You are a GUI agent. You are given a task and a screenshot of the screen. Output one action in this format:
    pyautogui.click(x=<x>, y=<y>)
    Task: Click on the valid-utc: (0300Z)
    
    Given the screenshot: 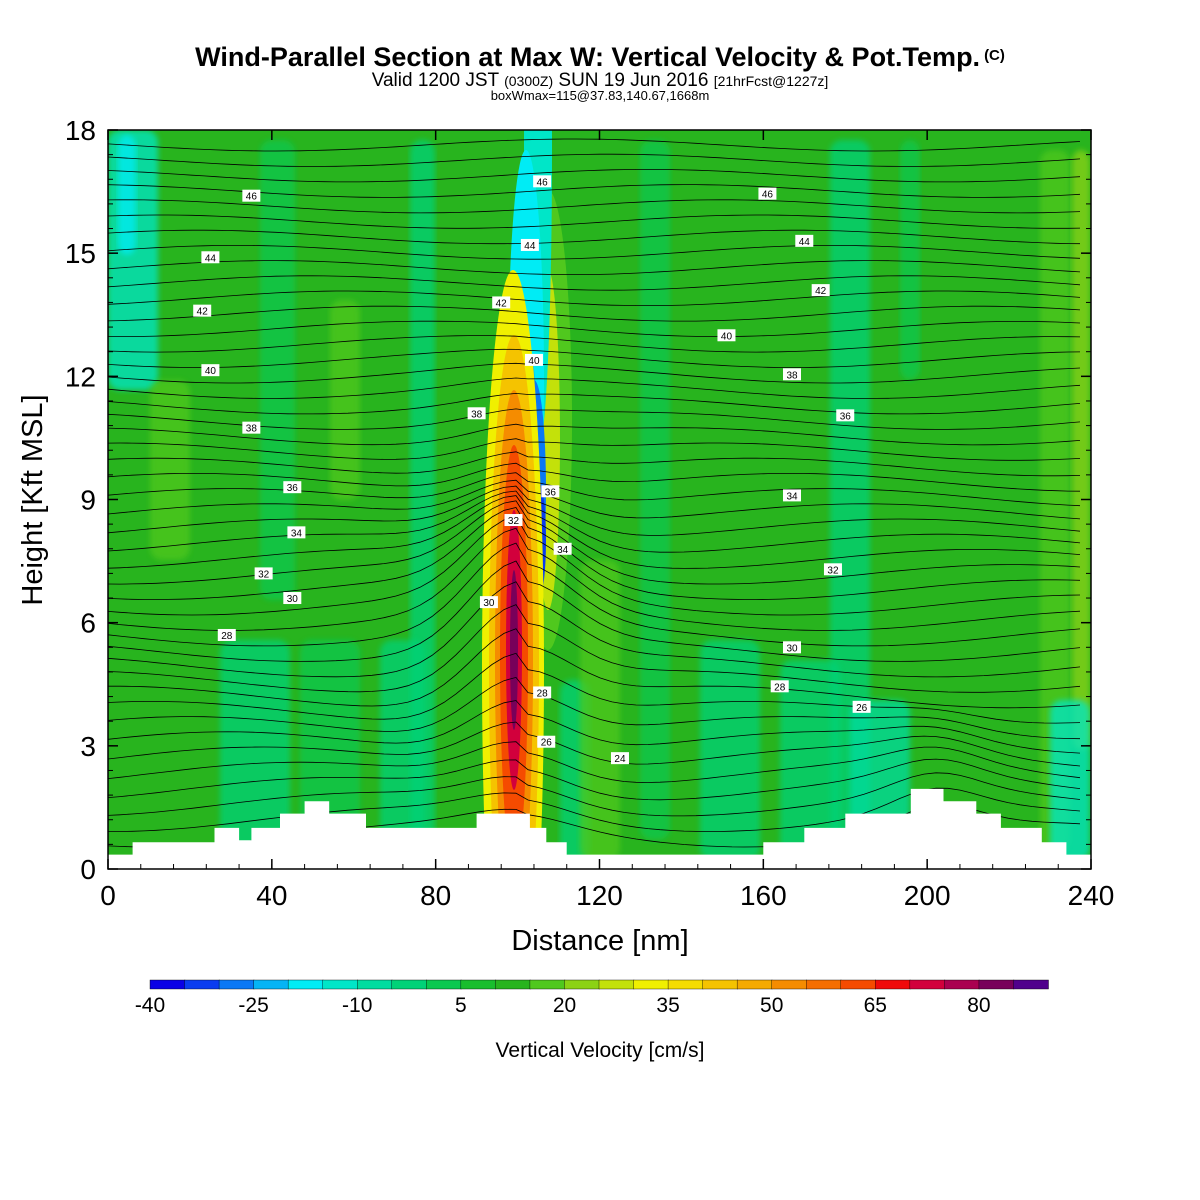 What is the action you would take?
    pyautogui.click(x=529, y=81)
    